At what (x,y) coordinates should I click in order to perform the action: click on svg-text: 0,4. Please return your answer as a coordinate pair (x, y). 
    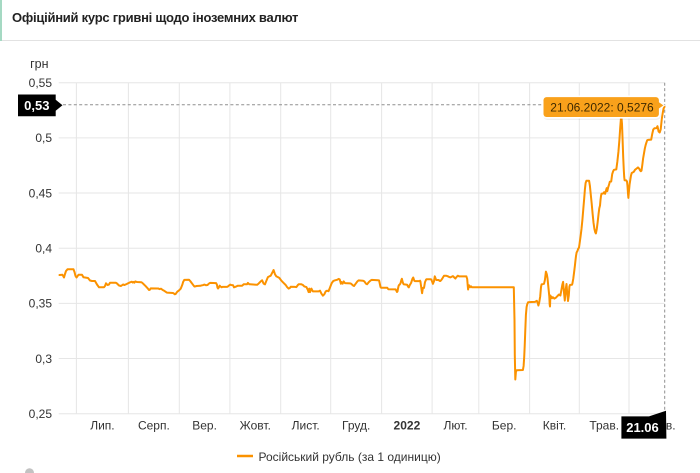
    Looking at the image, I should click on (43, 249).